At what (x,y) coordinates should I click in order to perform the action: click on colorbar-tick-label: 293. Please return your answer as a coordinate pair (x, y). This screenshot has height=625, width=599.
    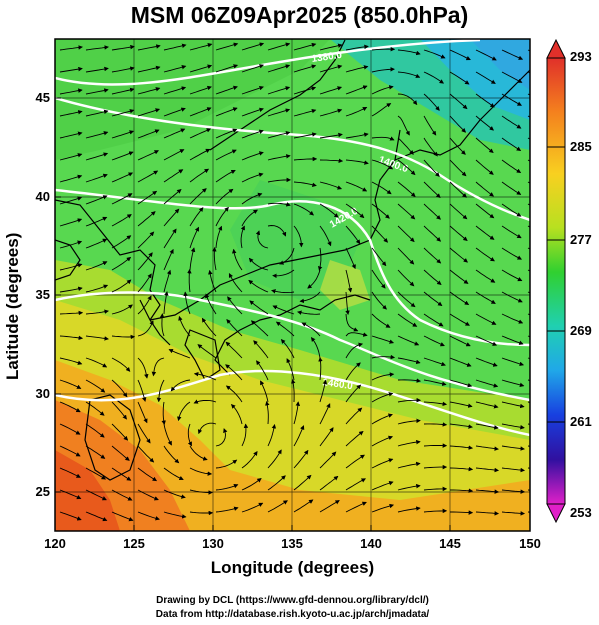
    Looking at the image, I should click on (581, 56).